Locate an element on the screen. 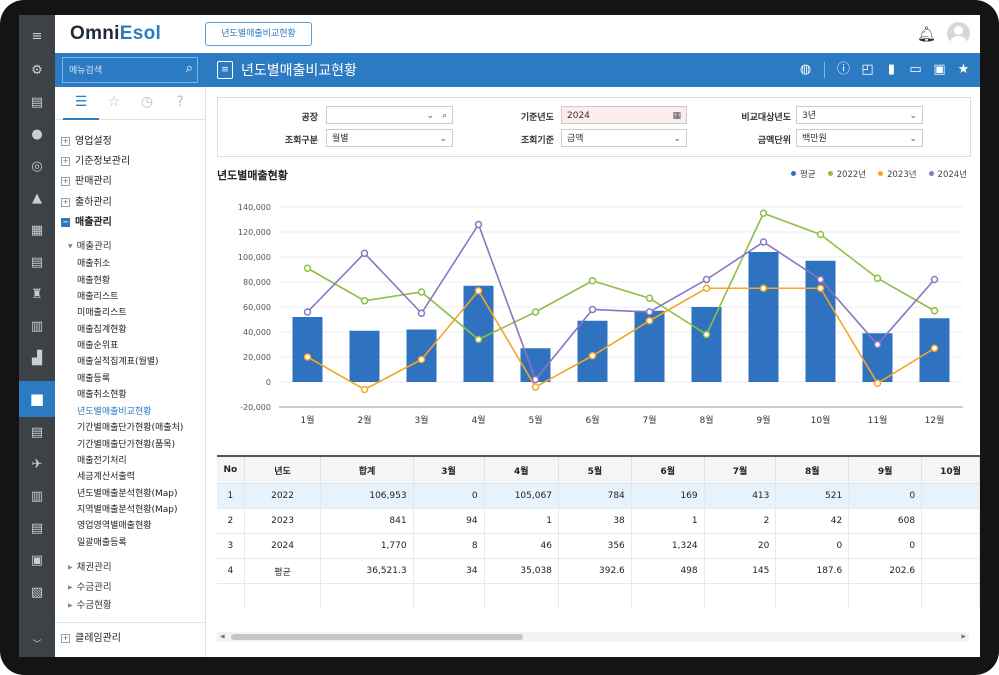 This screenshot has height=675, width=999. scroll-left-icon: ◀ is located at coordinates (222, 636).